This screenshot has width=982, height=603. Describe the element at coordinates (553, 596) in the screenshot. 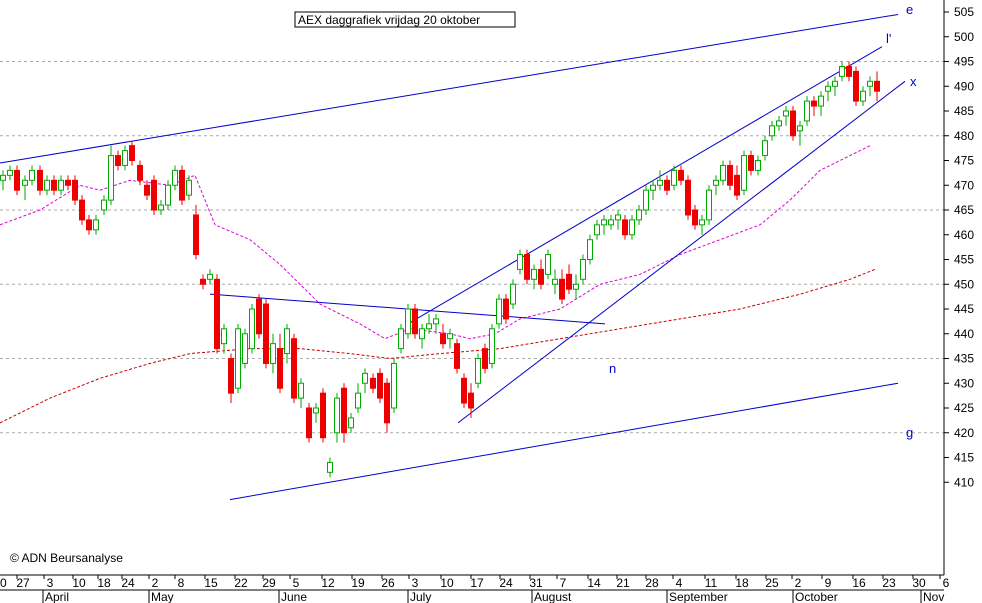

I see `x-month-label: August` at that location.